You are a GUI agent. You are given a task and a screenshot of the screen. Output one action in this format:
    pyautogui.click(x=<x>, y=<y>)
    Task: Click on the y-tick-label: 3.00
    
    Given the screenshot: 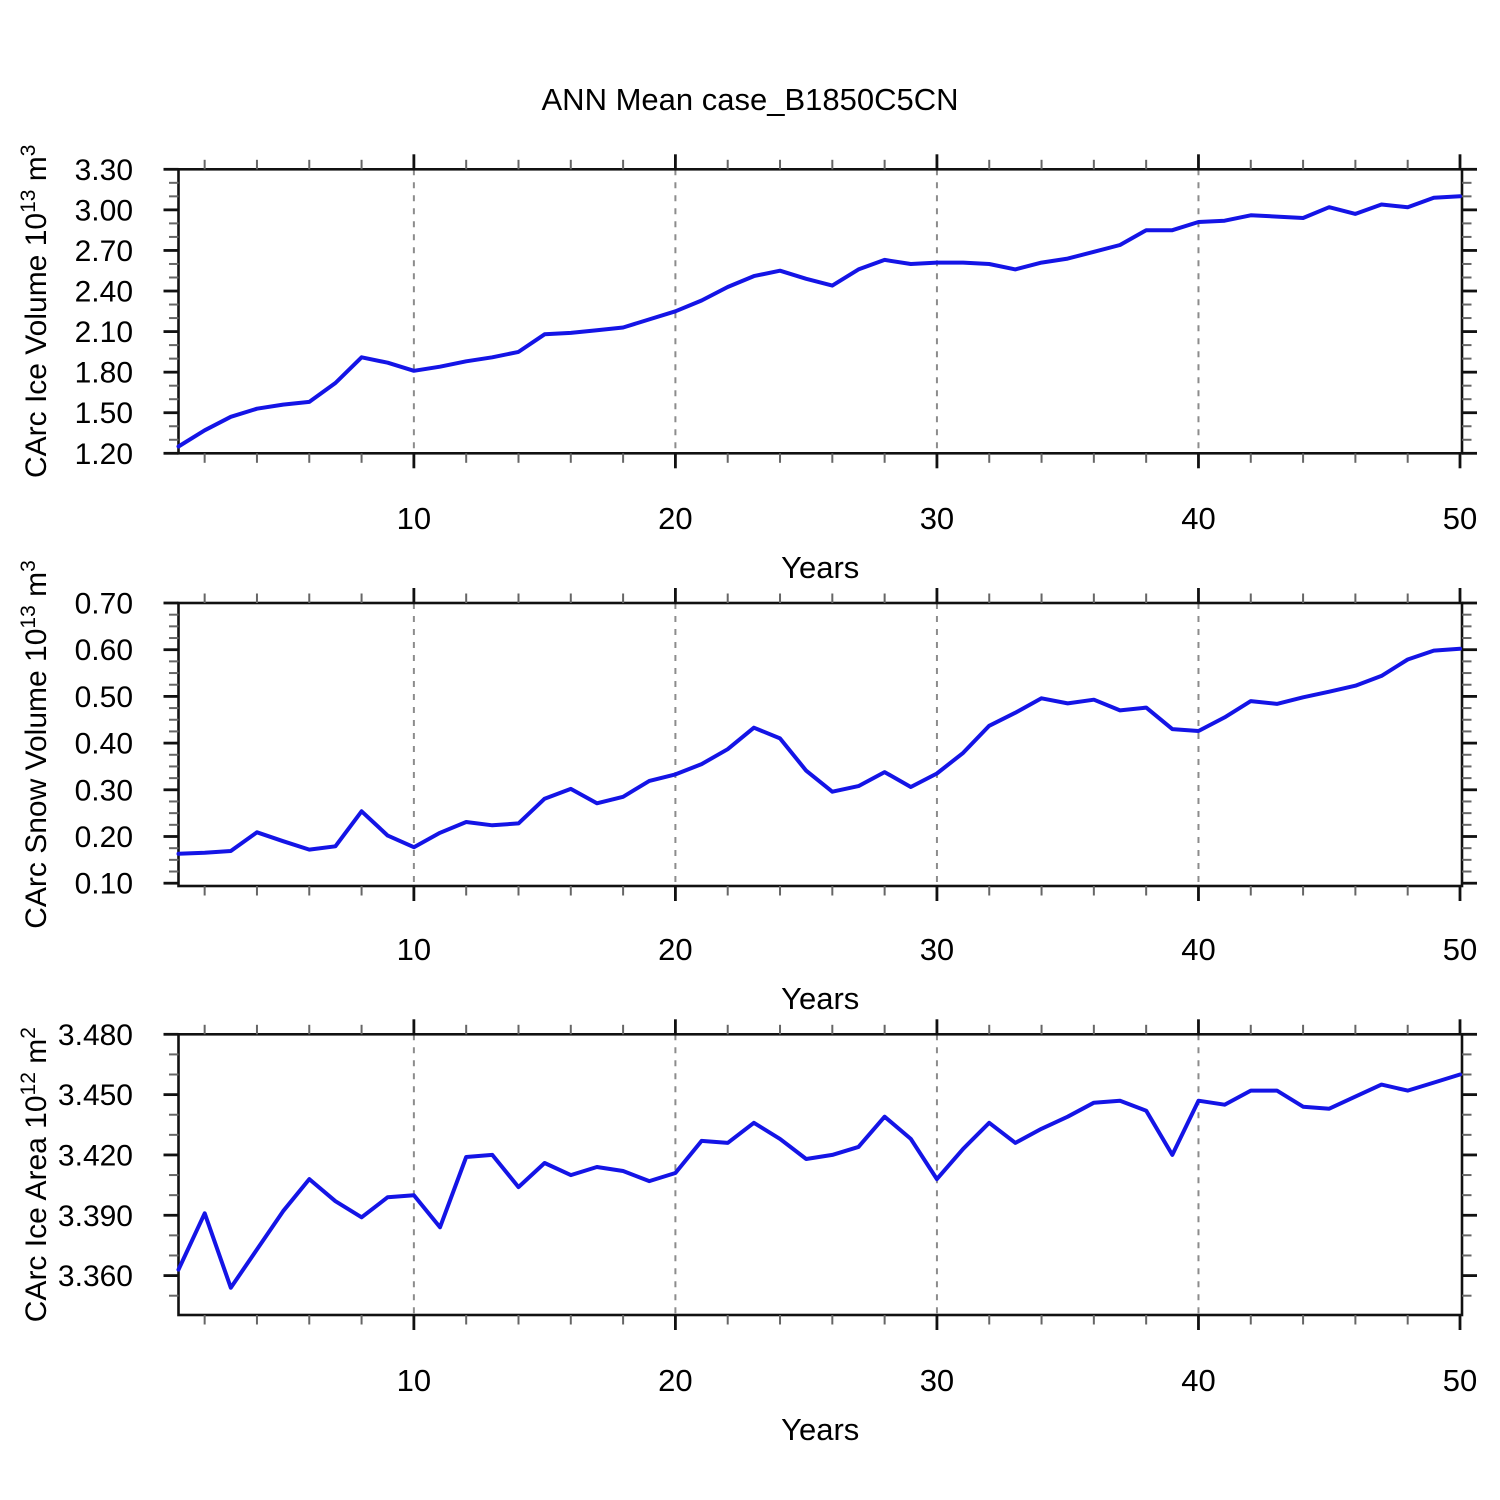 What is the action you would take?
    pyautogui.click(x=104, y=210)
    